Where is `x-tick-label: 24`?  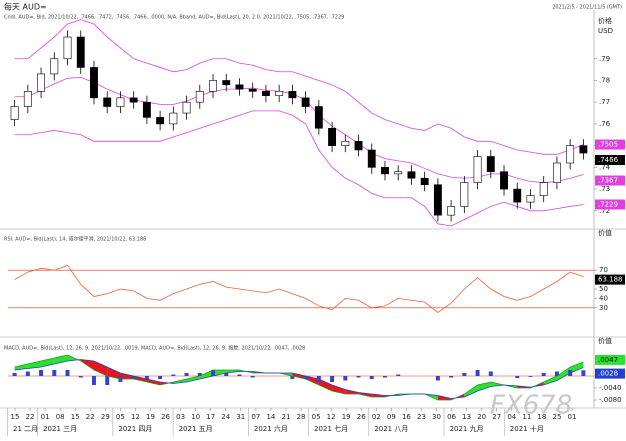 x-tick-label: 24 is located at coordinates (225, 417).